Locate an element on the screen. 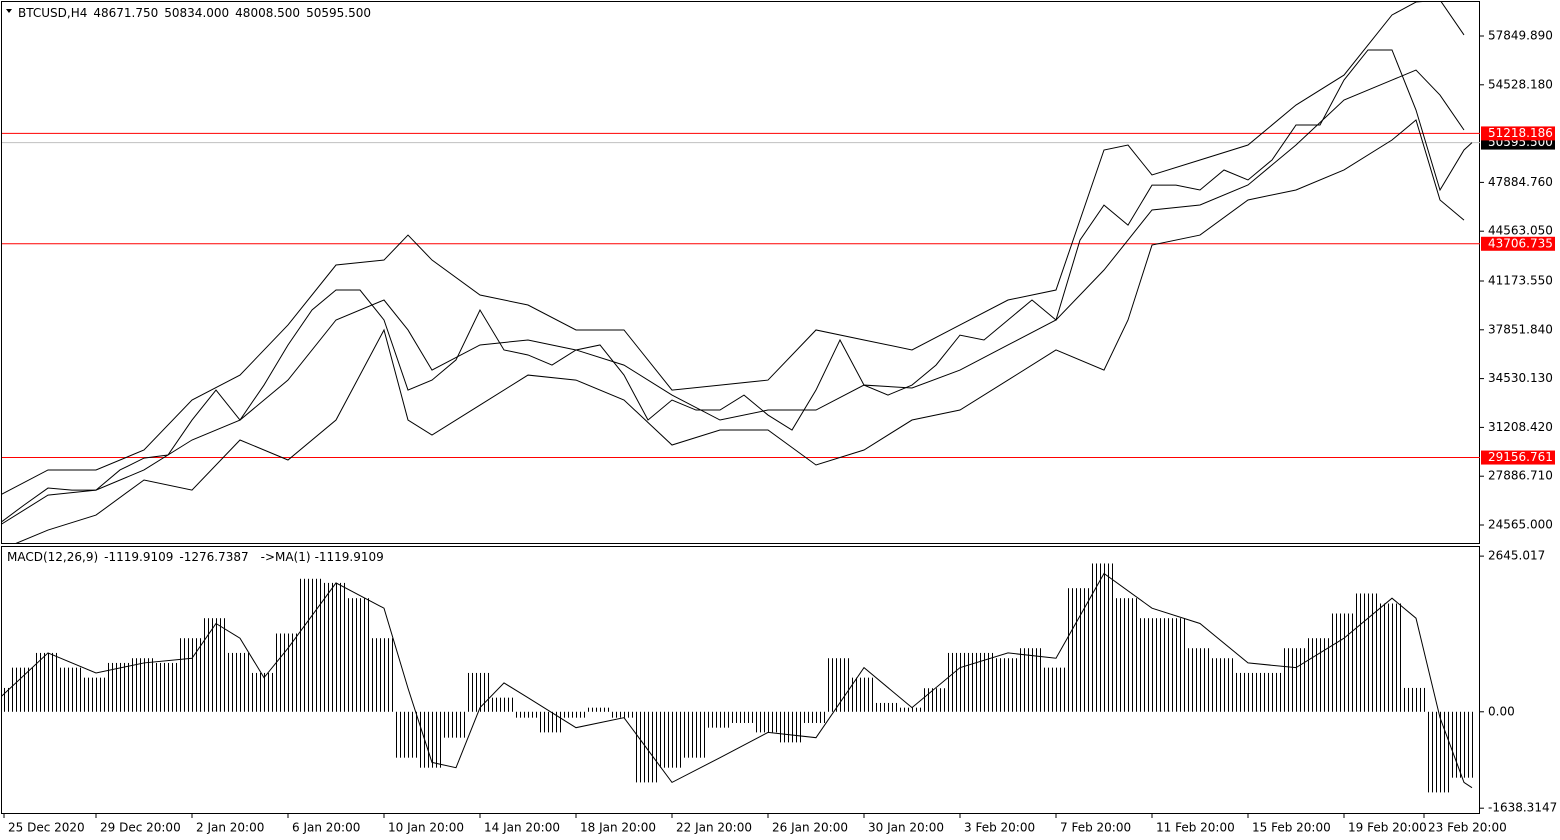 This screenshot has width=1560, height=840. header-title: MACD(12,26,9) is located at coordinates (52, 557).